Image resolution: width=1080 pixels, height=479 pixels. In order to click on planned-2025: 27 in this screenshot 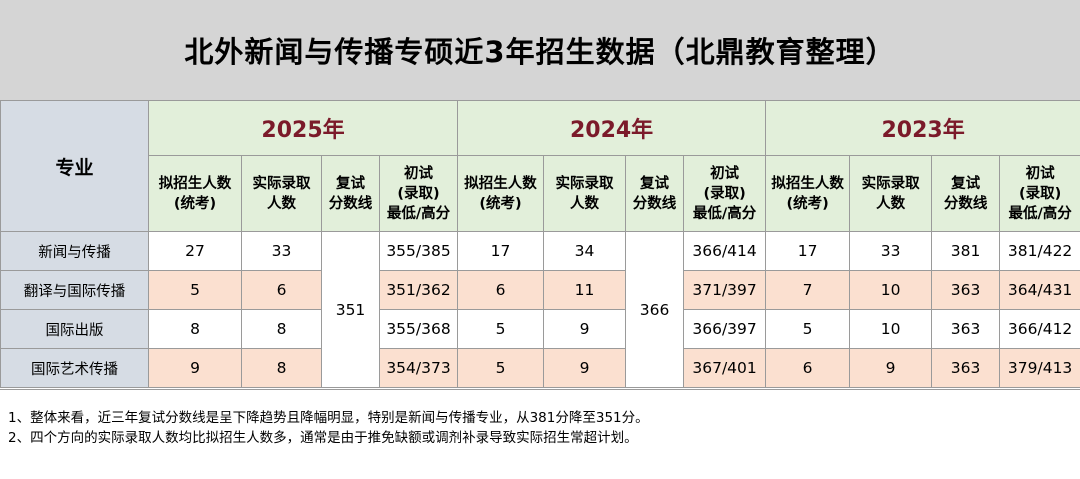, I will do `click(195, 251)`.